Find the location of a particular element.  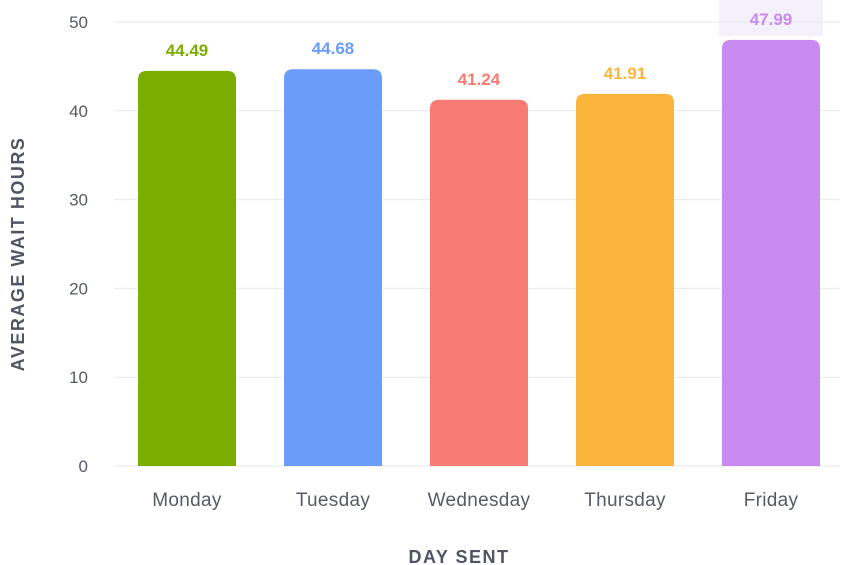

value-label-wednesday: 41.24 is located at coordinates (479, 79).